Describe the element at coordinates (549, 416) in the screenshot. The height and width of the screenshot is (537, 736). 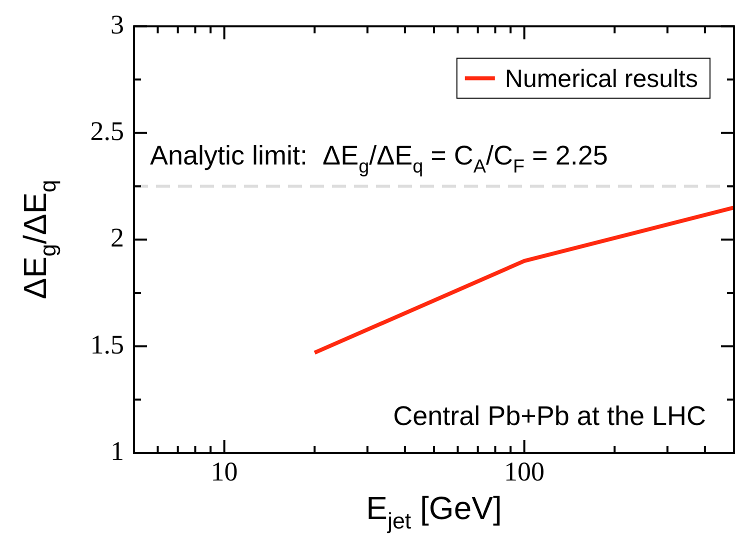
I see `annotation: Central Pb+Pb at the LHC` at that location.